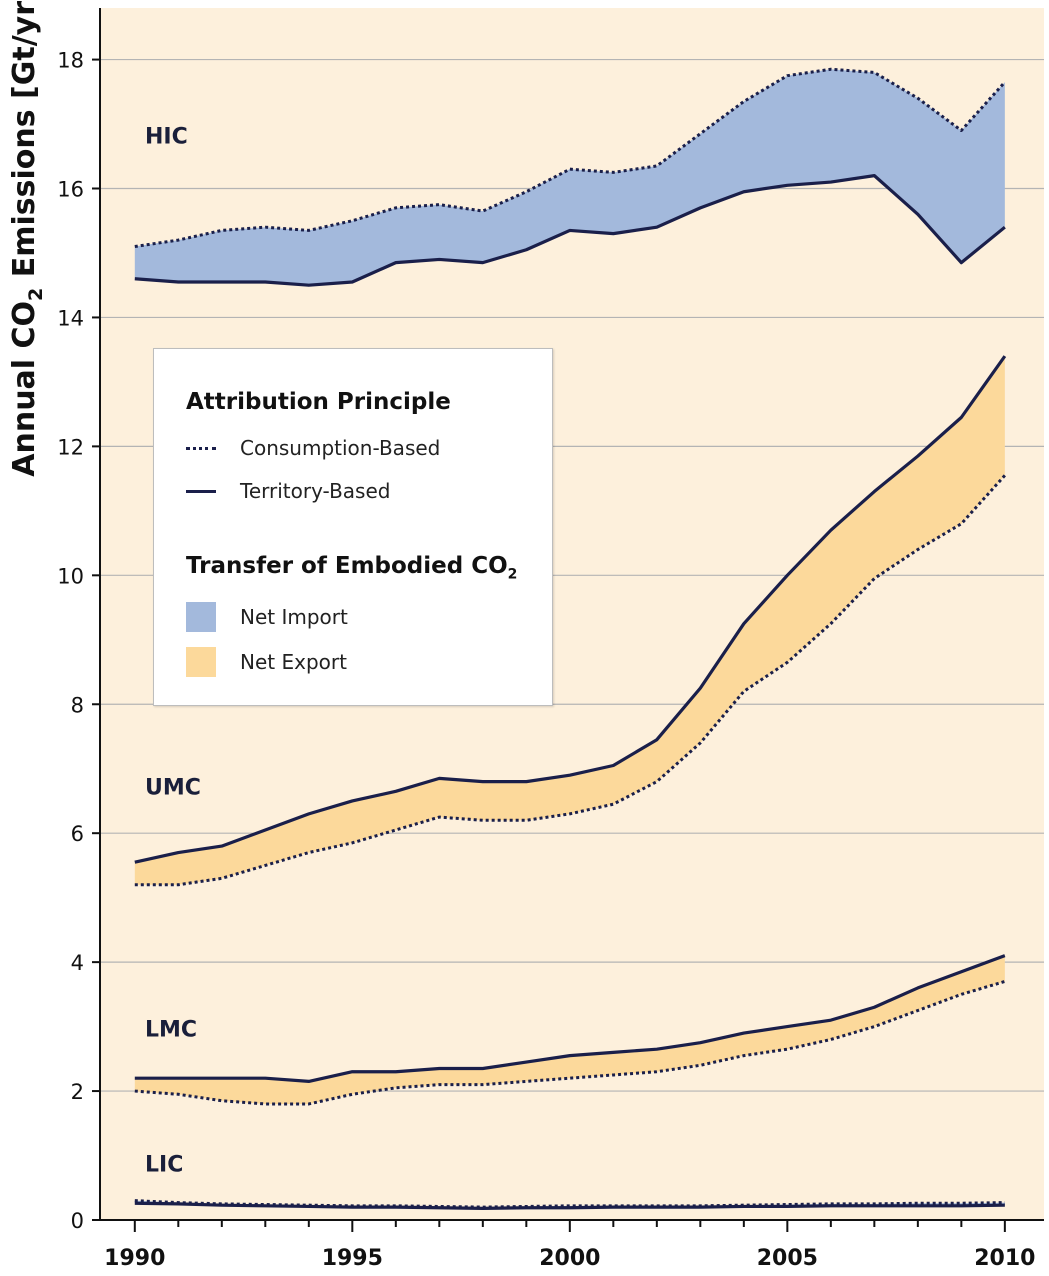 The image size is (1049, 1276). I want to click on consumption-line-lmc, so click(570, 1043).